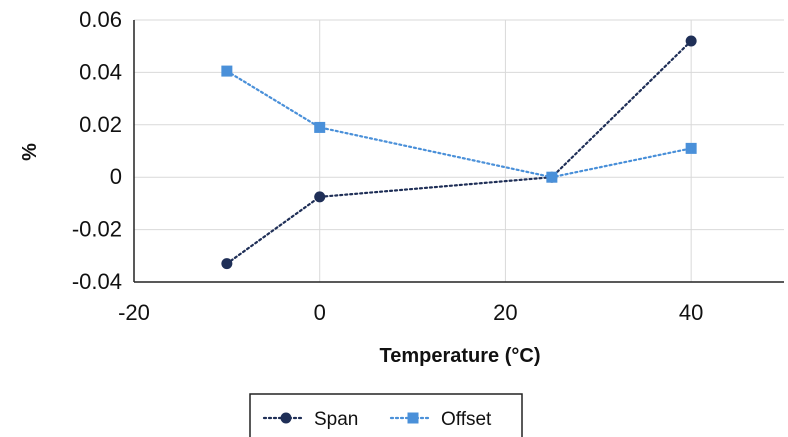 The height and width of the screenshot is (437, 788). What do you see at coordinates (691, 312) in the screenshot?
I see `x-tick-label: 40` at bounding box center [691, 312].